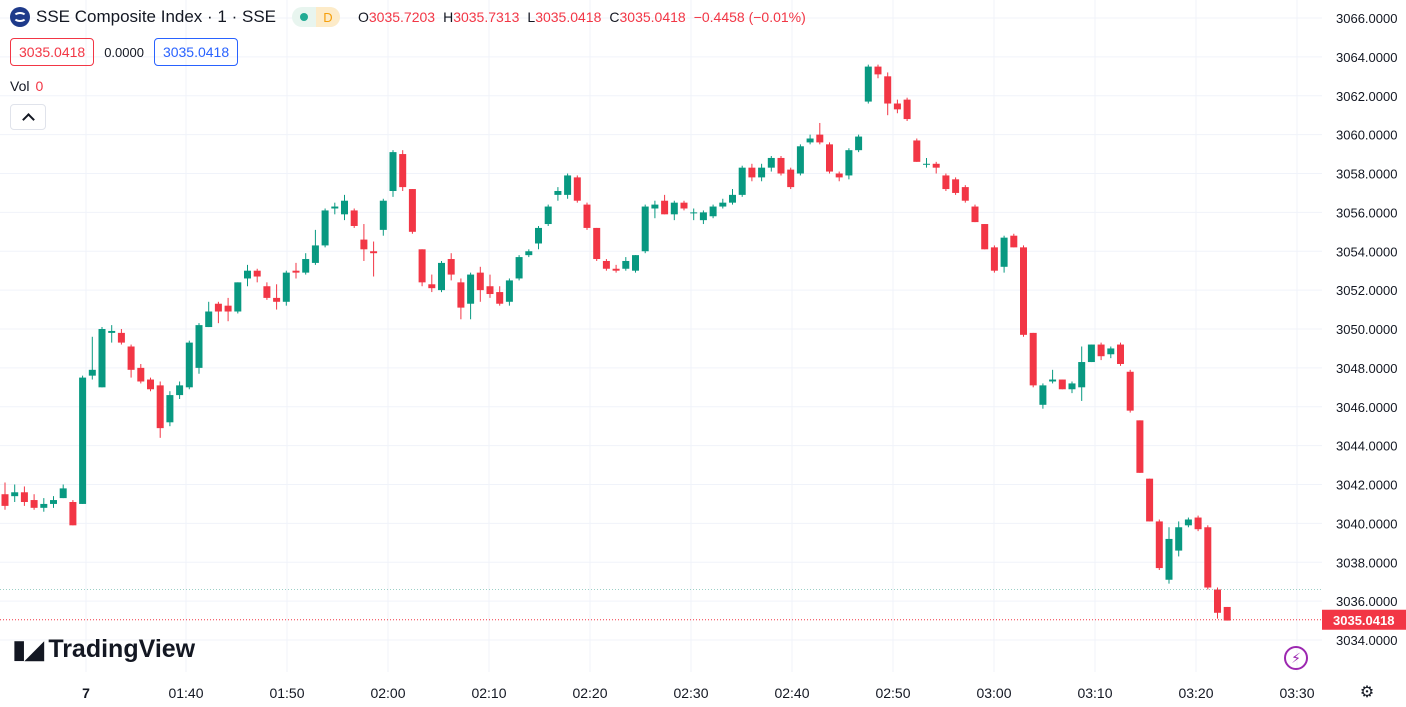  What do you see at coordinates (1296, 693) in the screenshot?
I see `x-tick-label: 03:30` at bounding box center [1296, 693].